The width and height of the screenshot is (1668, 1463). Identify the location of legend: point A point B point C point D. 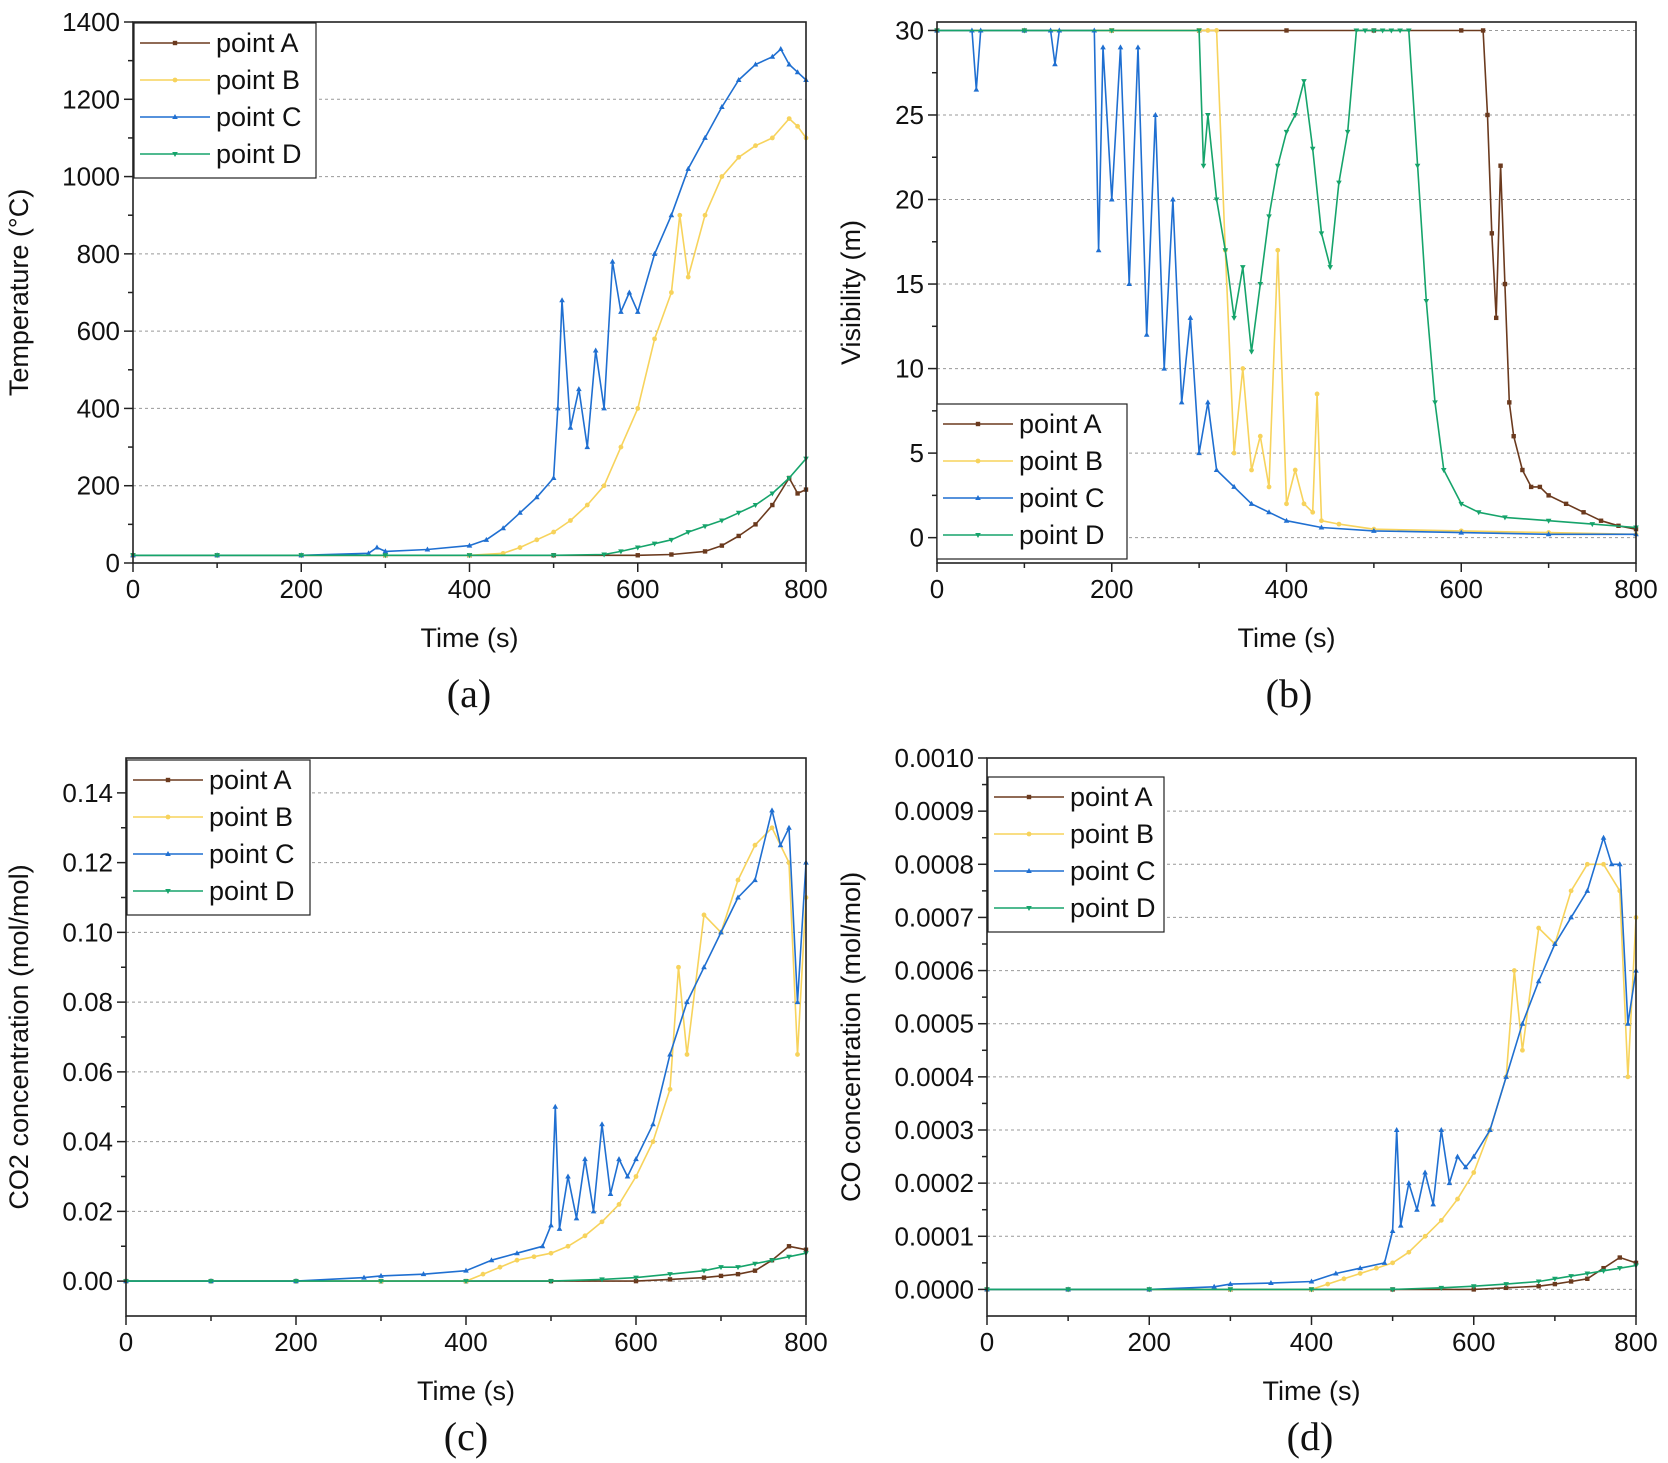
(225, 100).